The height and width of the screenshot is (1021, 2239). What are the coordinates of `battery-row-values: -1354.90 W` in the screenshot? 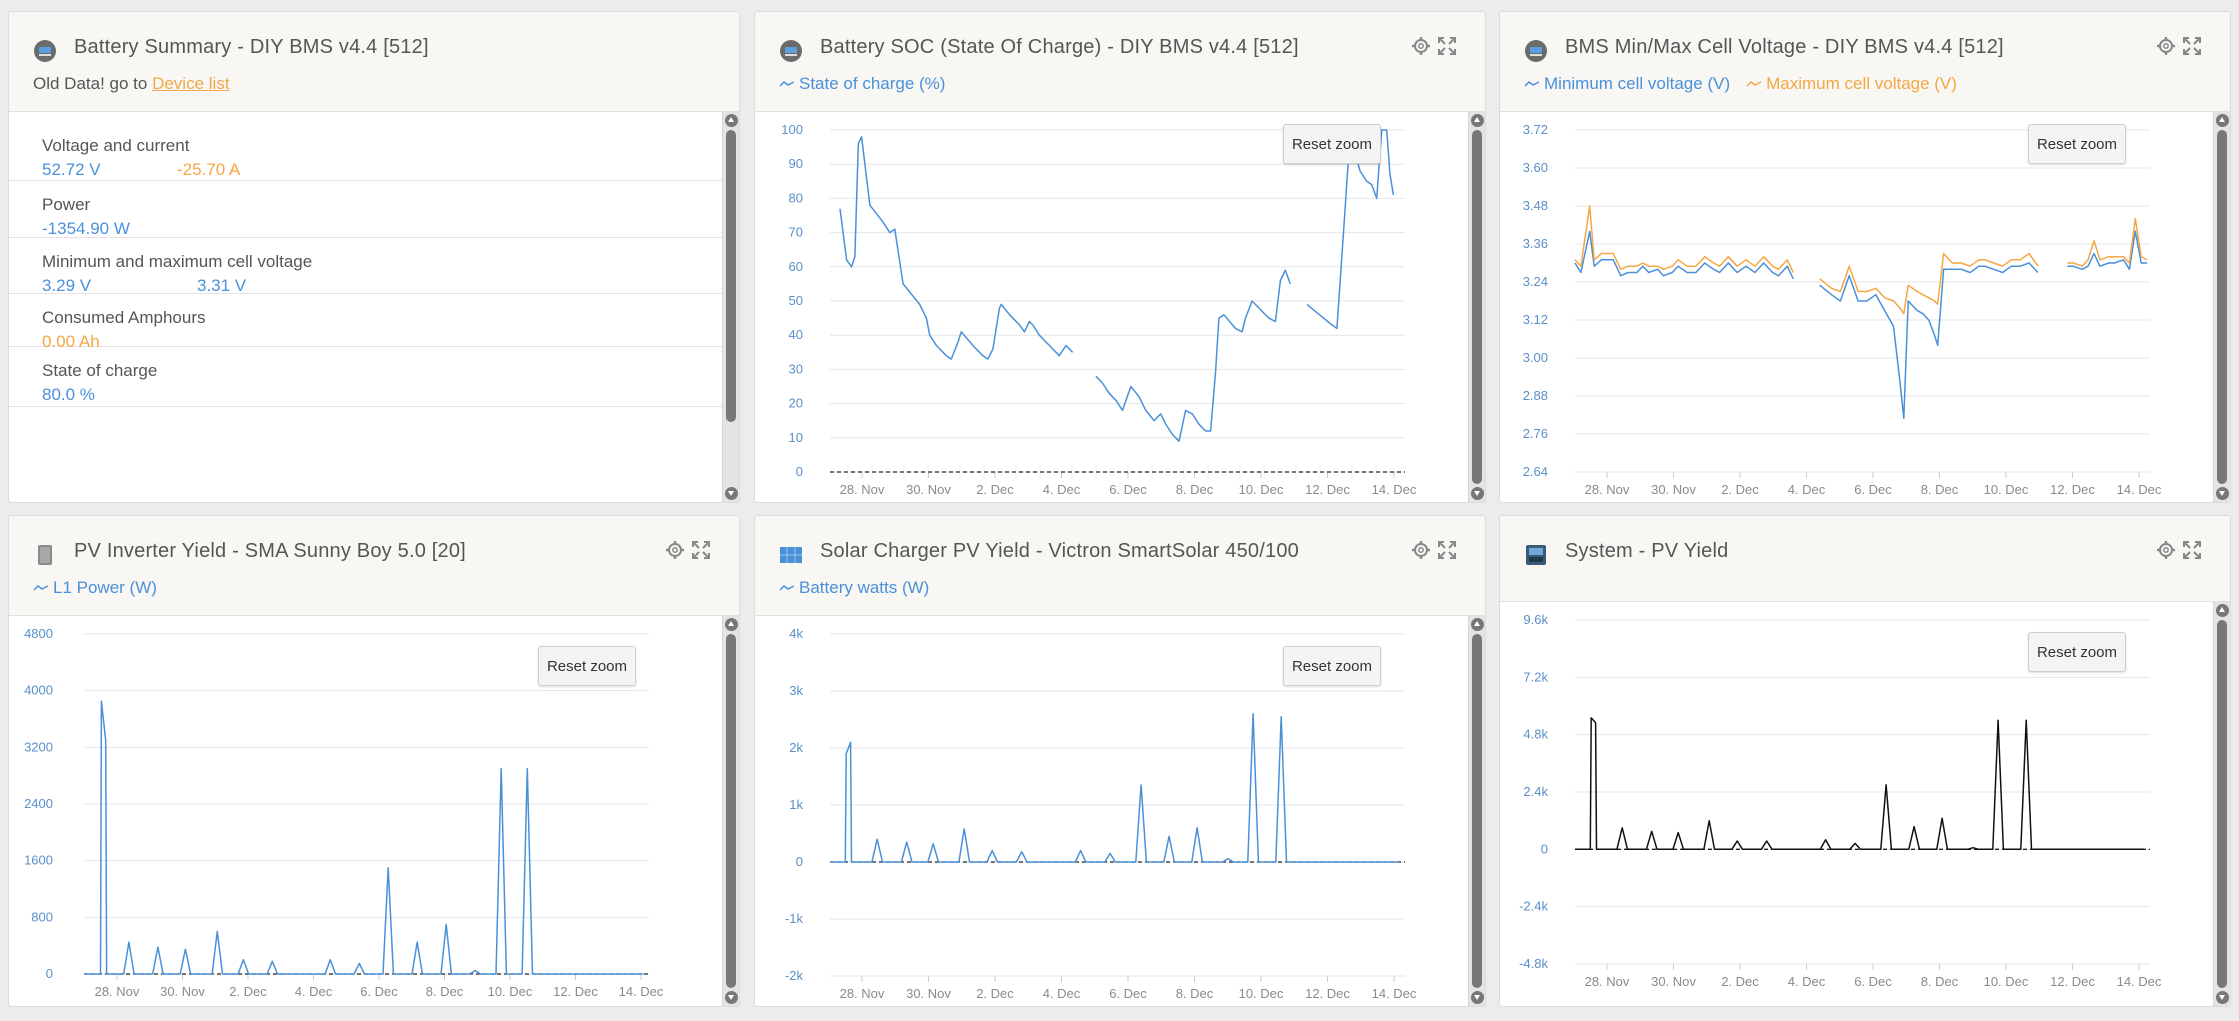 It's located at (365, 229).